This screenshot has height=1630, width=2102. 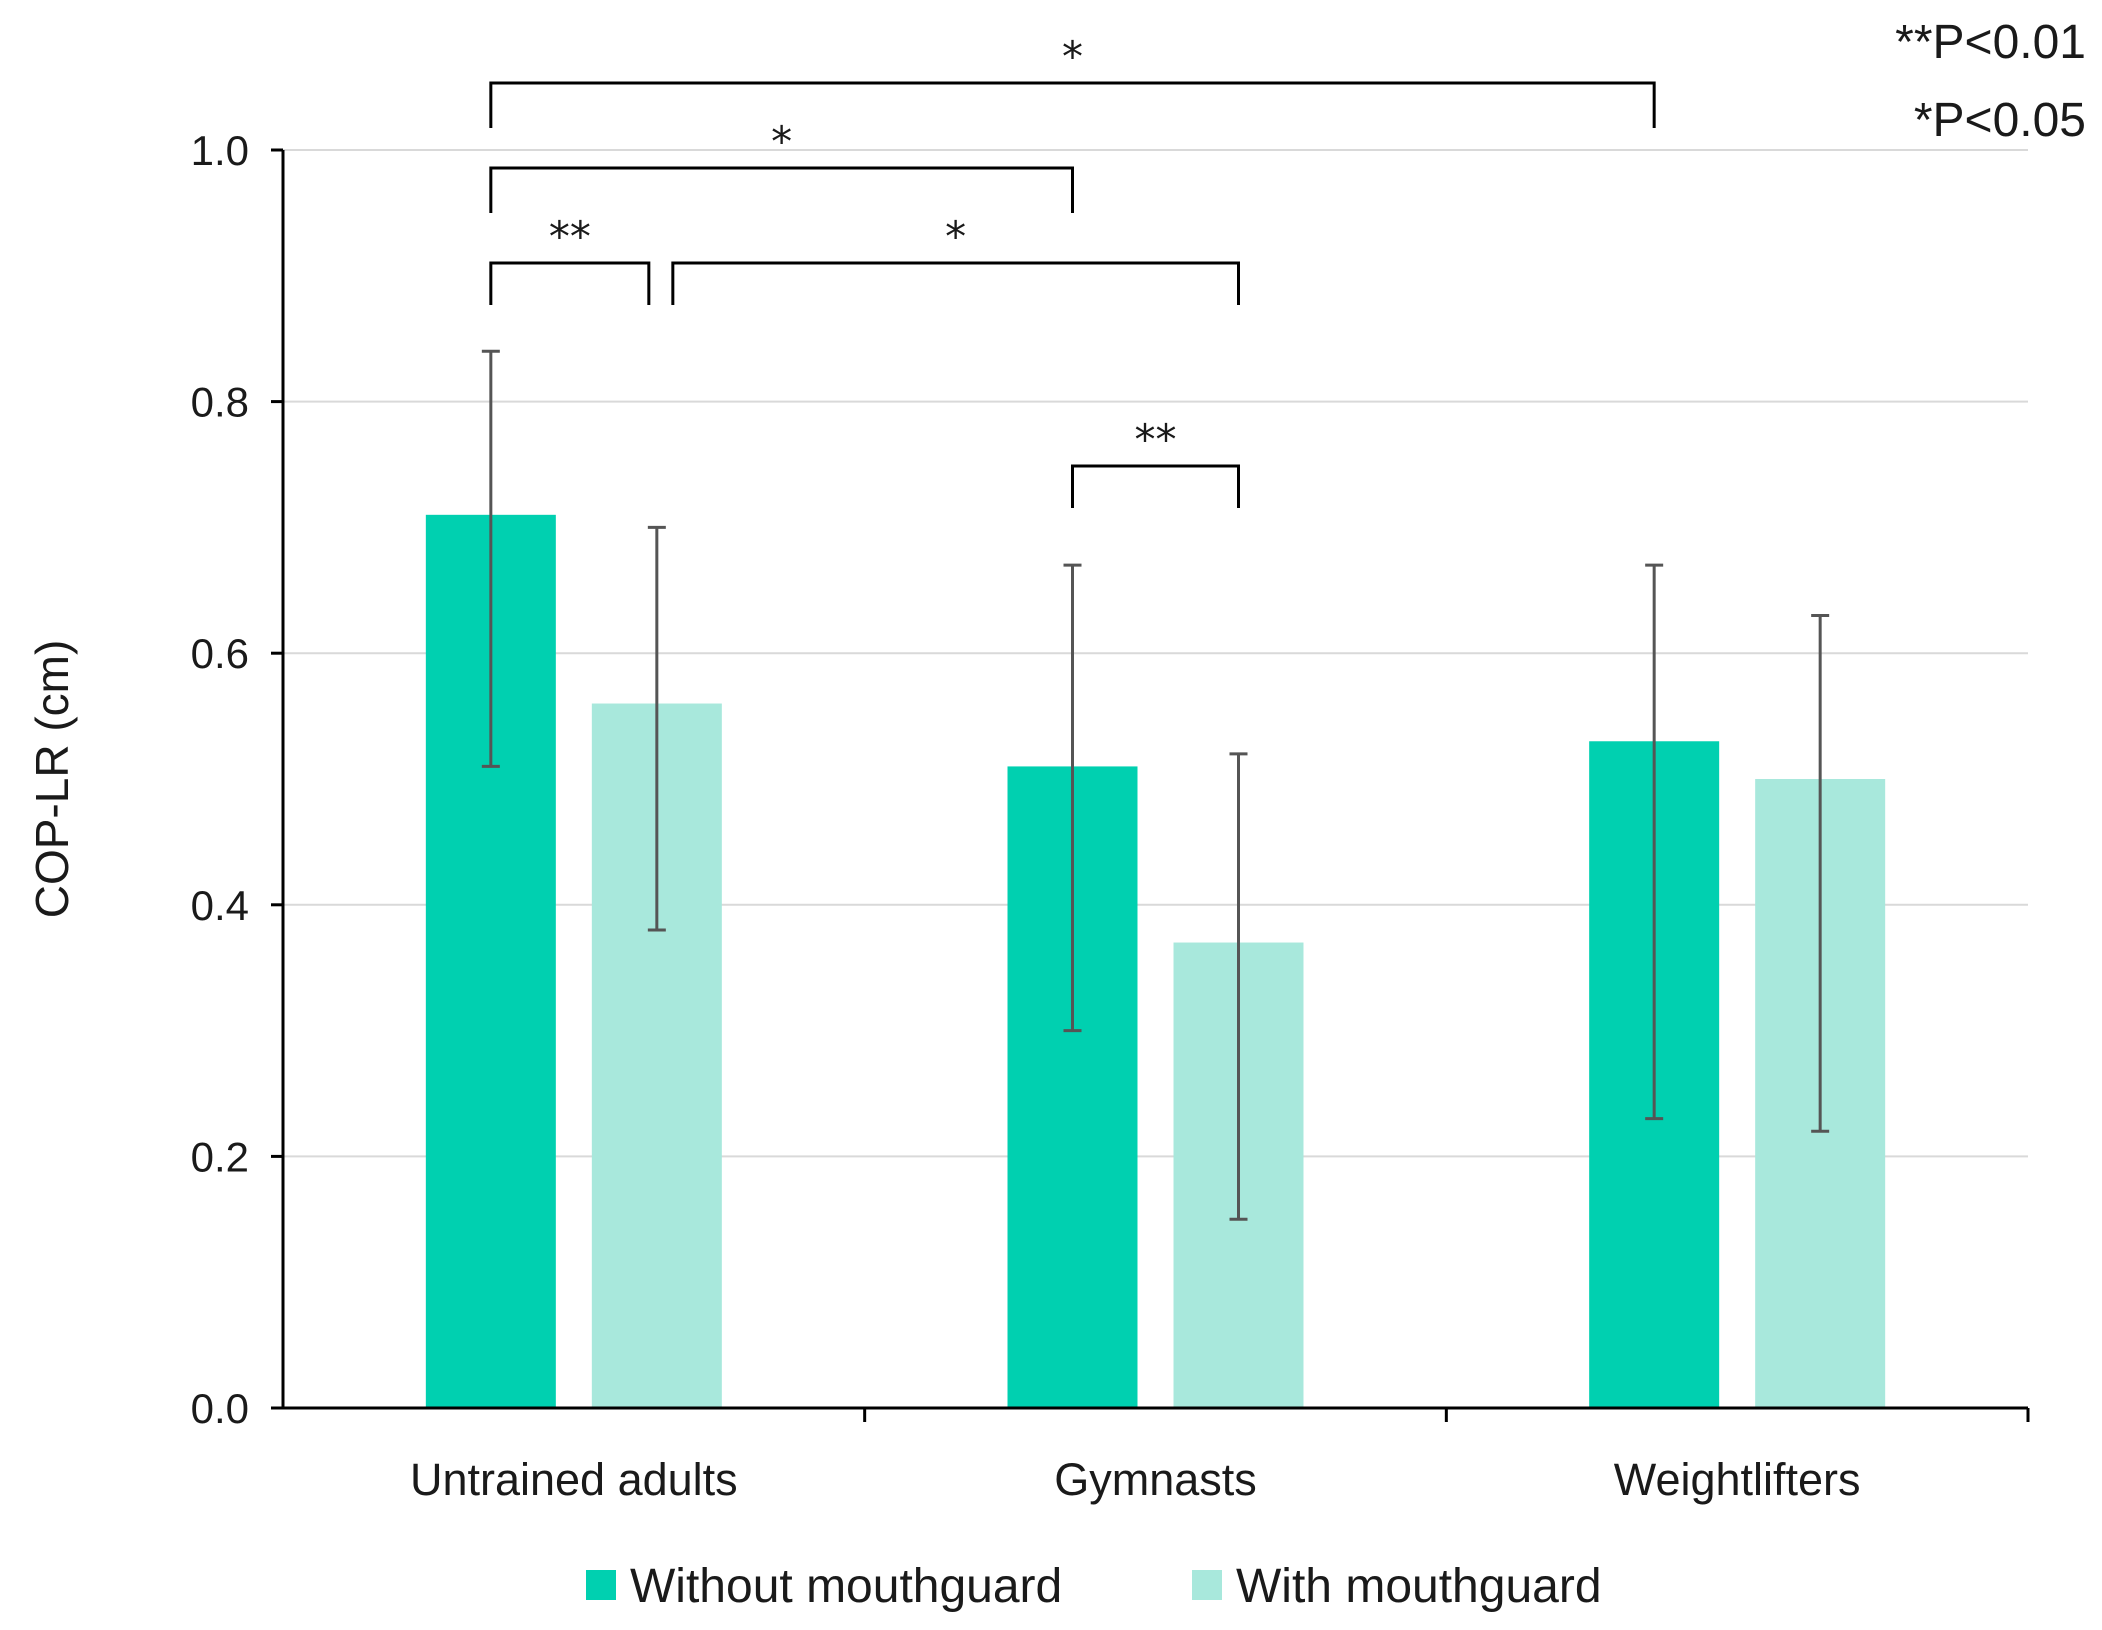 I want to click on y-tick-label: 0.0, so click(x=220, y=1408).